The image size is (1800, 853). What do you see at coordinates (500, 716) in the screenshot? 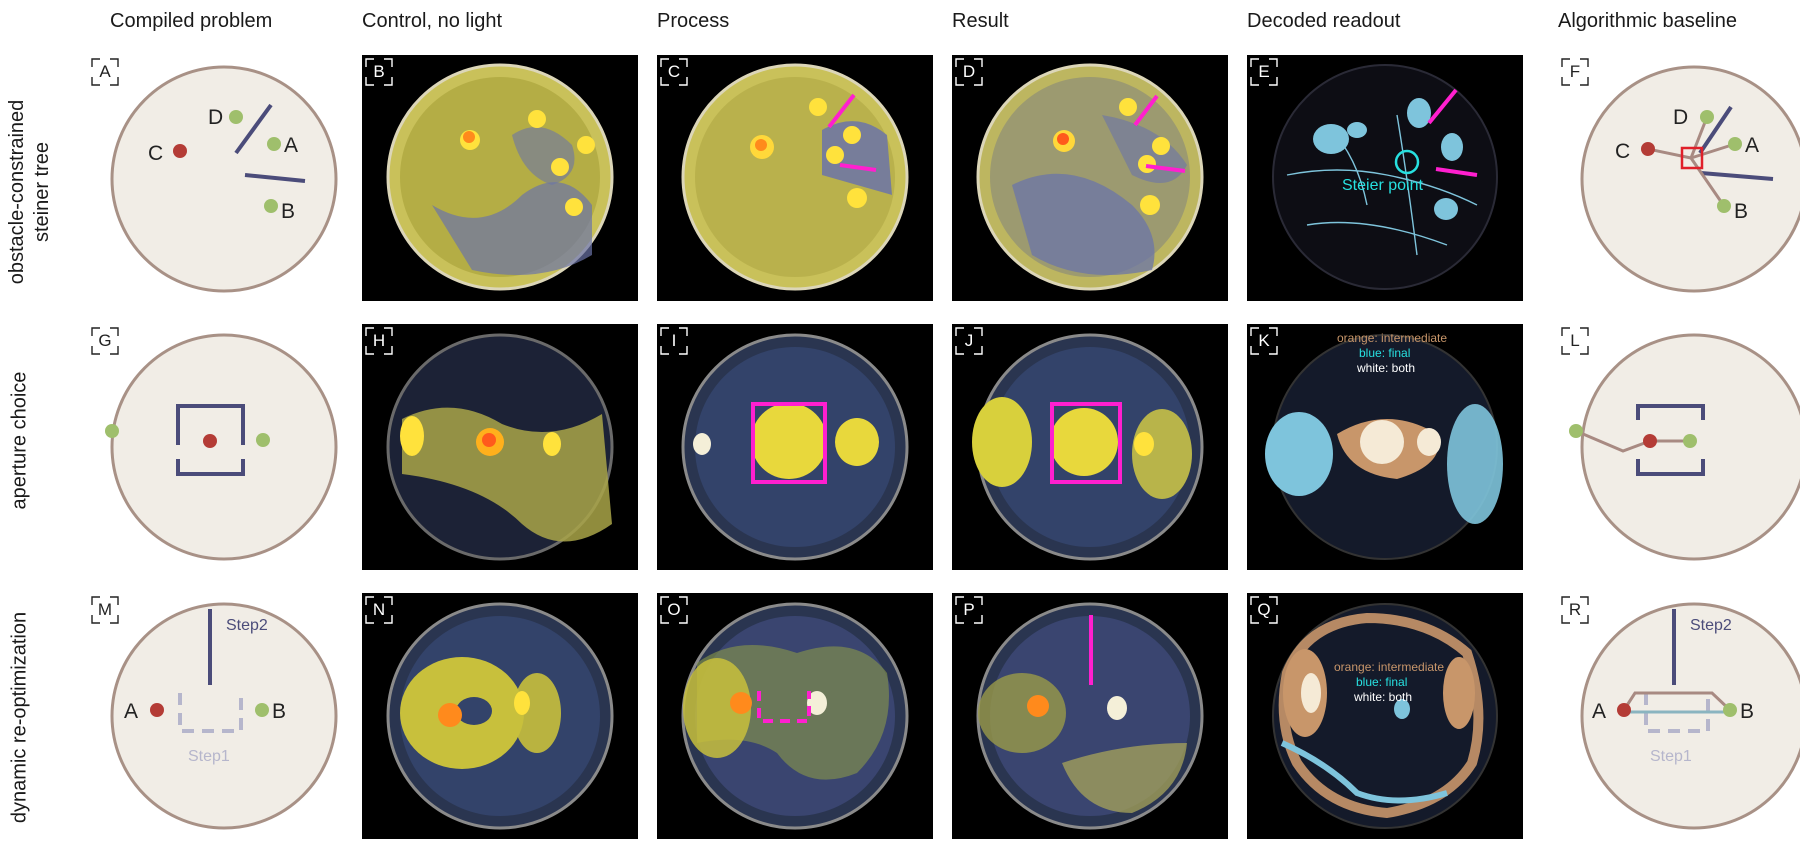
I see `panel-n-photo: N` at bounding box center [500, 716].